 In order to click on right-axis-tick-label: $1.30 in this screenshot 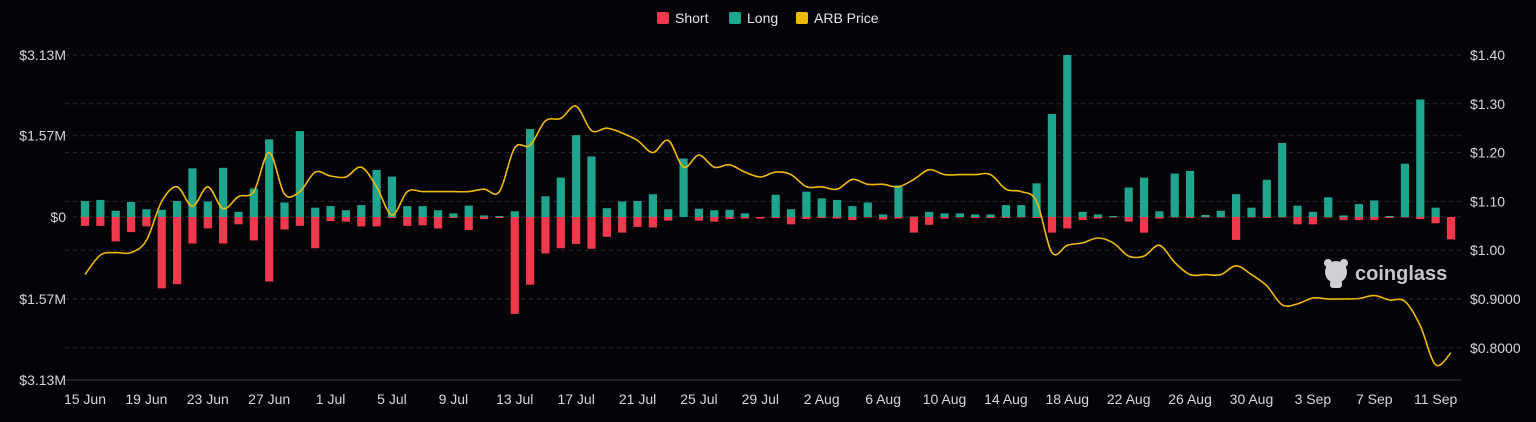, I will do `click(1487, 104)`.